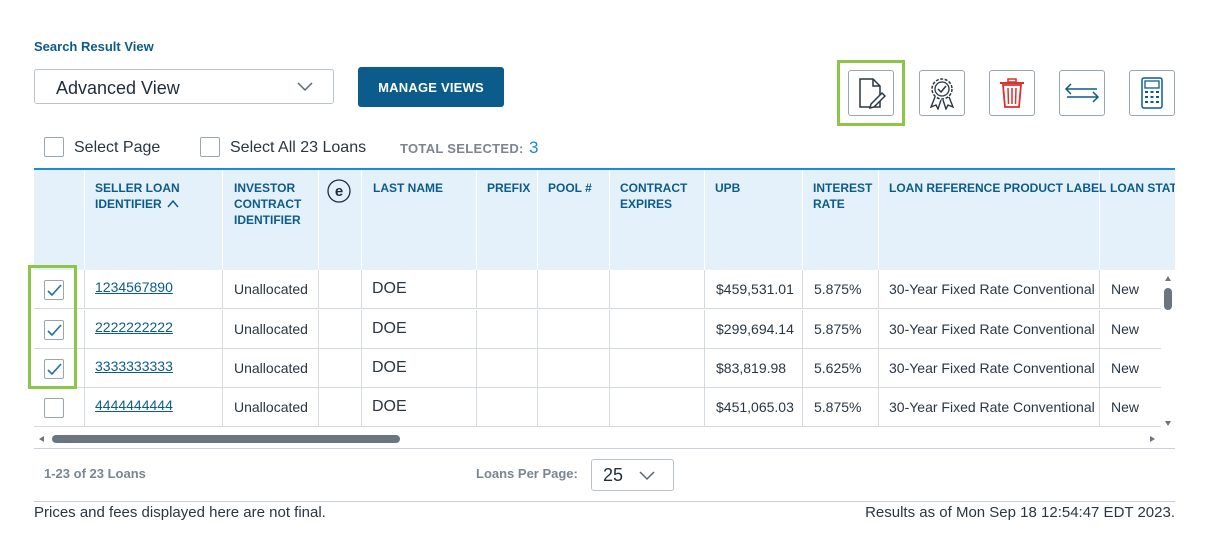 The width and height of the screenshot is (1211, 538). What do you see at coordinates (134, 366) in the screenshot?
I see `loan-id-link: 3333333333` at bounding box center [134, 366].